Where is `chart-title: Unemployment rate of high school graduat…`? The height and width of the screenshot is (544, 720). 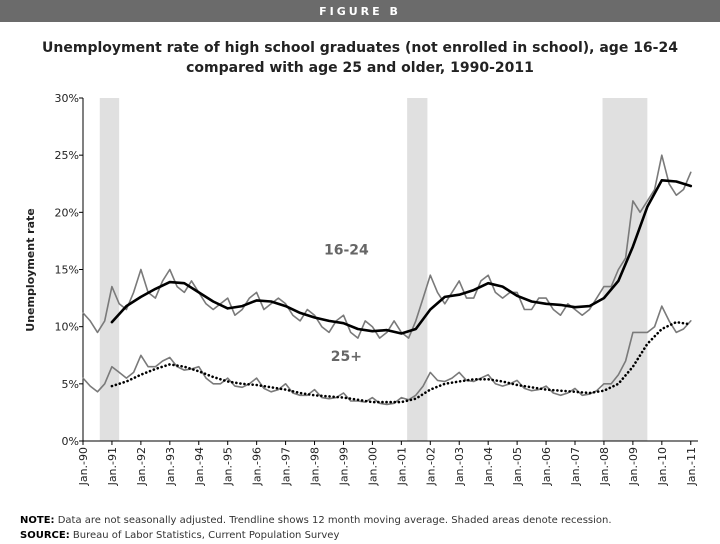 chart-title: Unemployment rate of high school graduat… is located at coordinates (360, 48).